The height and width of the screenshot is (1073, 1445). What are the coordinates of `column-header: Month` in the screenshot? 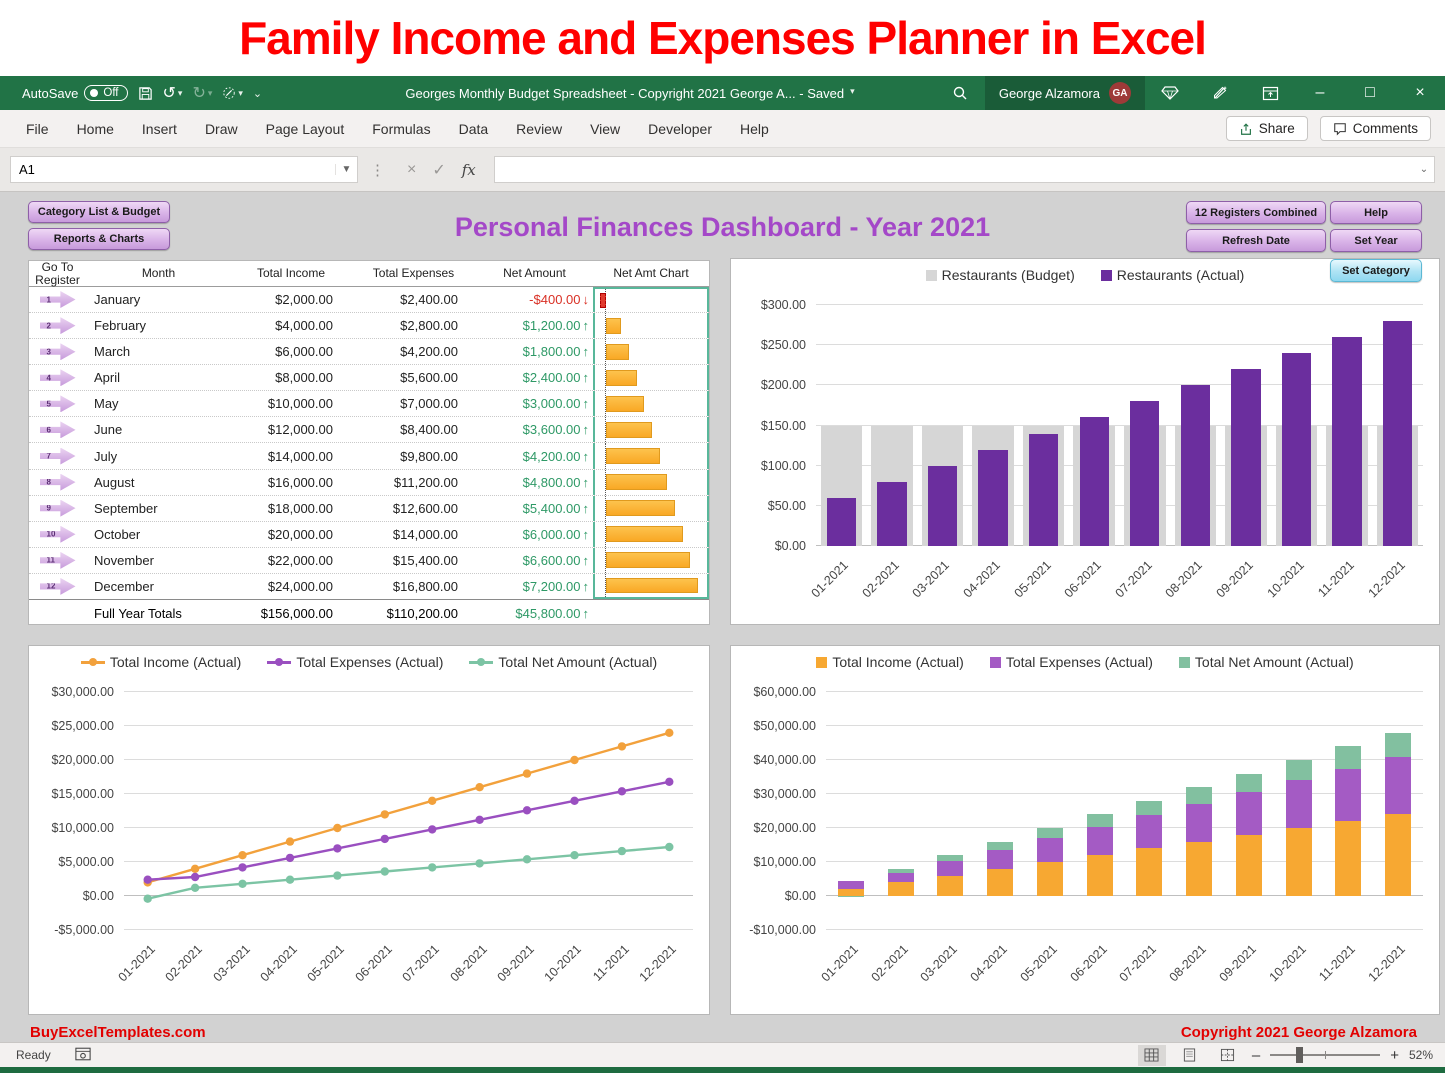 It's located at (158, 273).